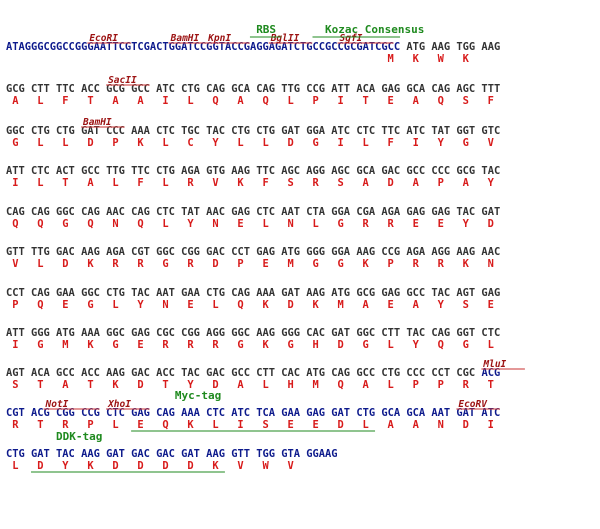  Describe the element at coordinates (266, 29) in the screenshot. I see `feature-label: RBS` at that location.